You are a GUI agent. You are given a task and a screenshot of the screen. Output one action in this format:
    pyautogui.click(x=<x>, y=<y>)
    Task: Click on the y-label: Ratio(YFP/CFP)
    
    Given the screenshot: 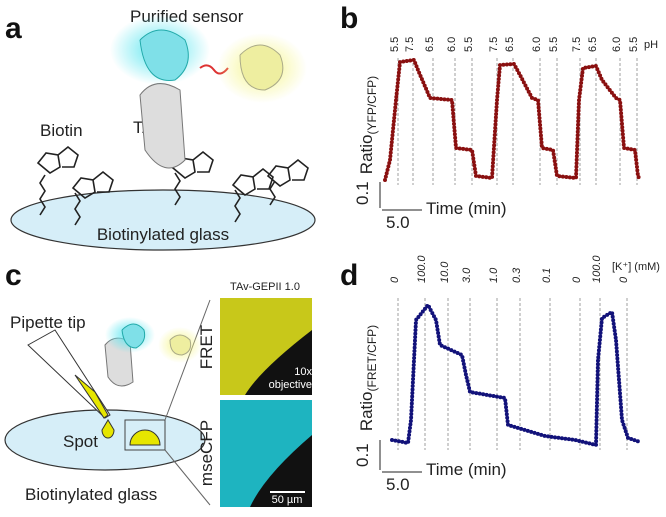 What is the action you would take?
    pyautogui.click(x=368, y=125)
    